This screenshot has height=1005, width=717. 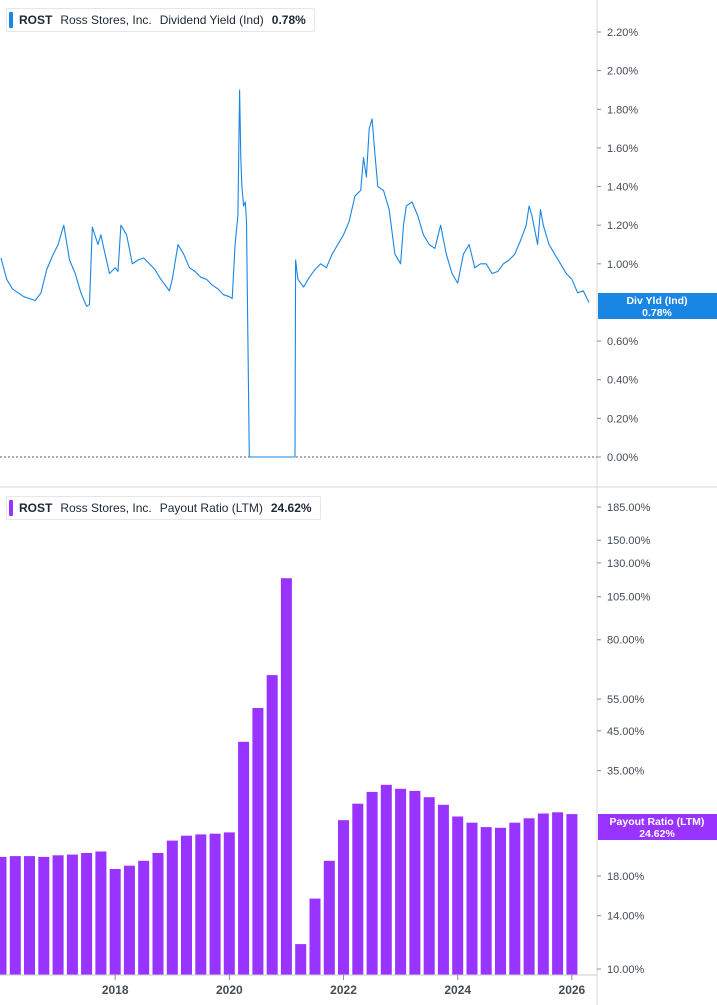 What do you see at coordinates (343, 990) in the screenshot?
I see `x-tick-label: 2022` at bounding box center [343, 990].